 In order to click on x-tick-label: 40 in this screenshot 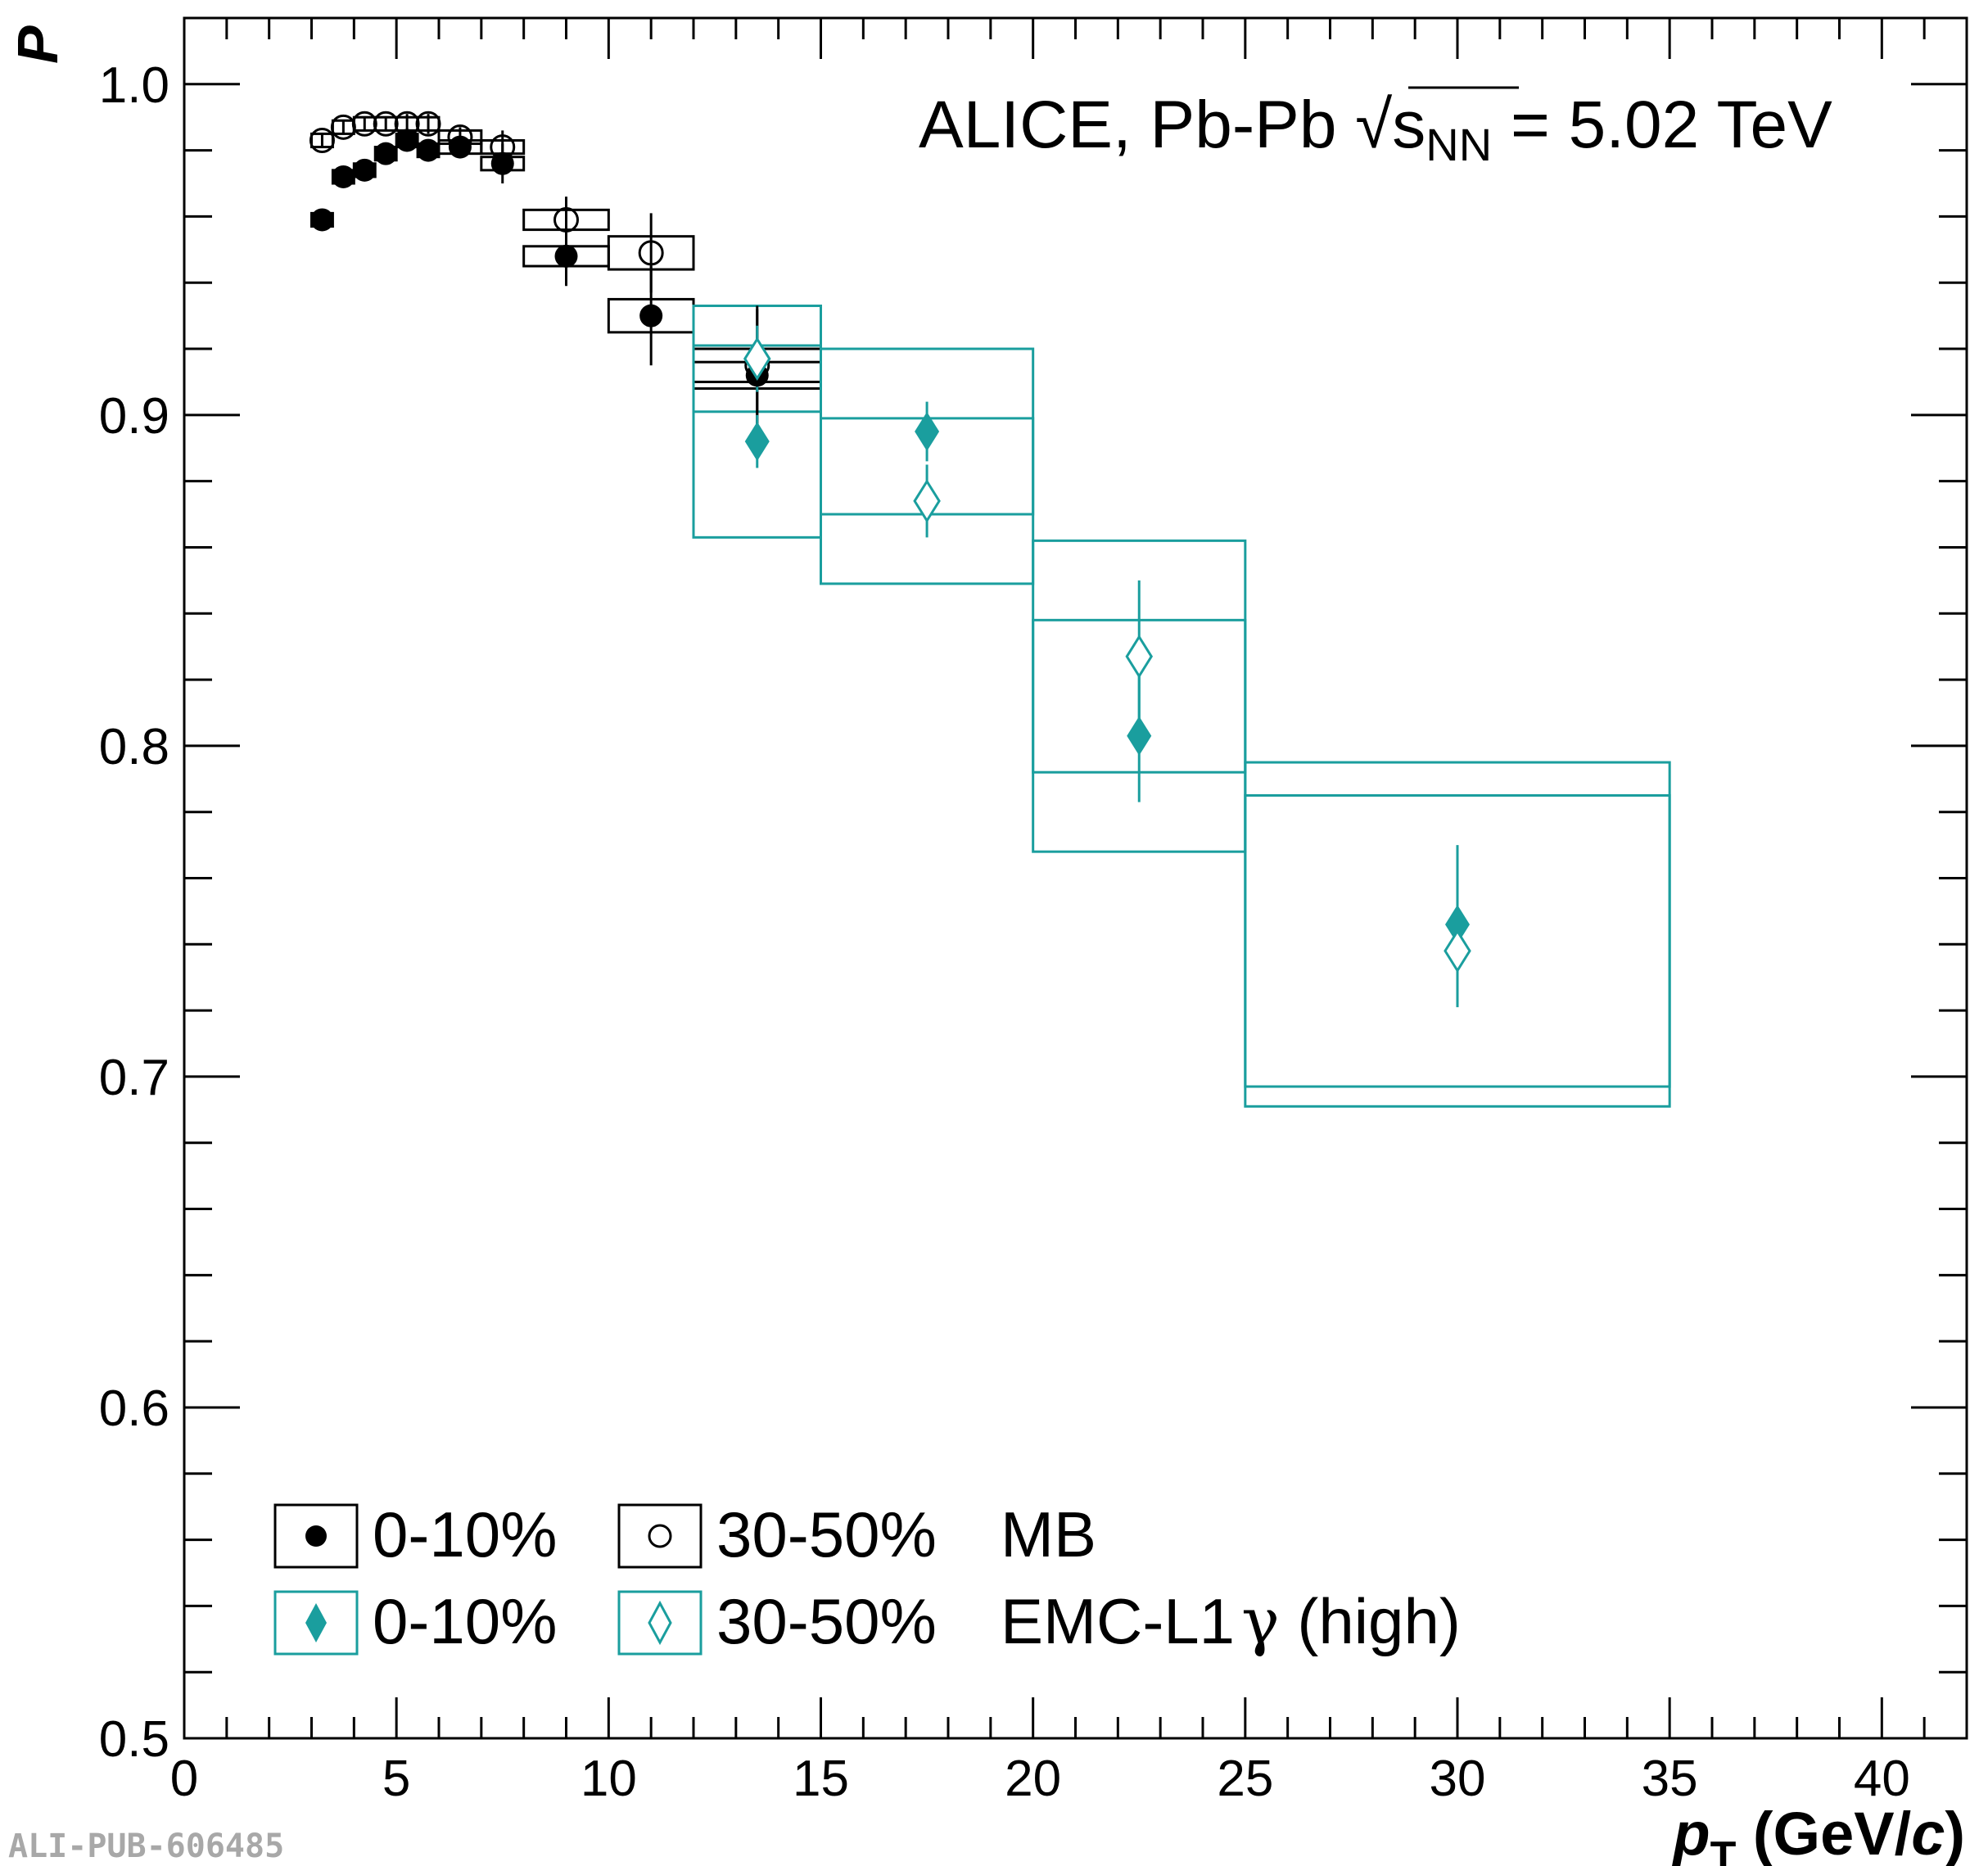, I will do `click(1882, 1779)`.